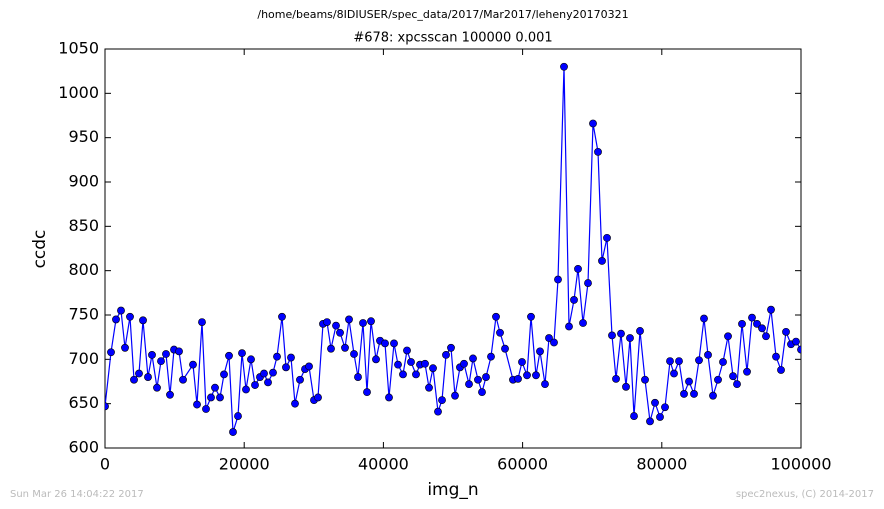  What do you see at coordinates (452, 38) in the screenshot?
I see `chart-title: #678: xpcsscan 100000 0.001` at bounding box center [452, 38].